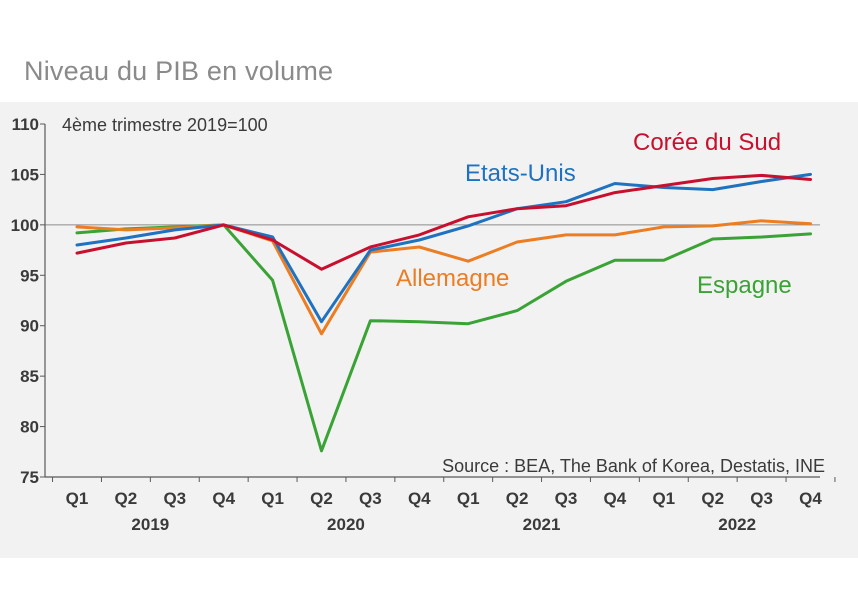 The image size is (858, 600). I want to click on series-label-cor-e-du-sud: Corée du Sud, so click(707, 142).